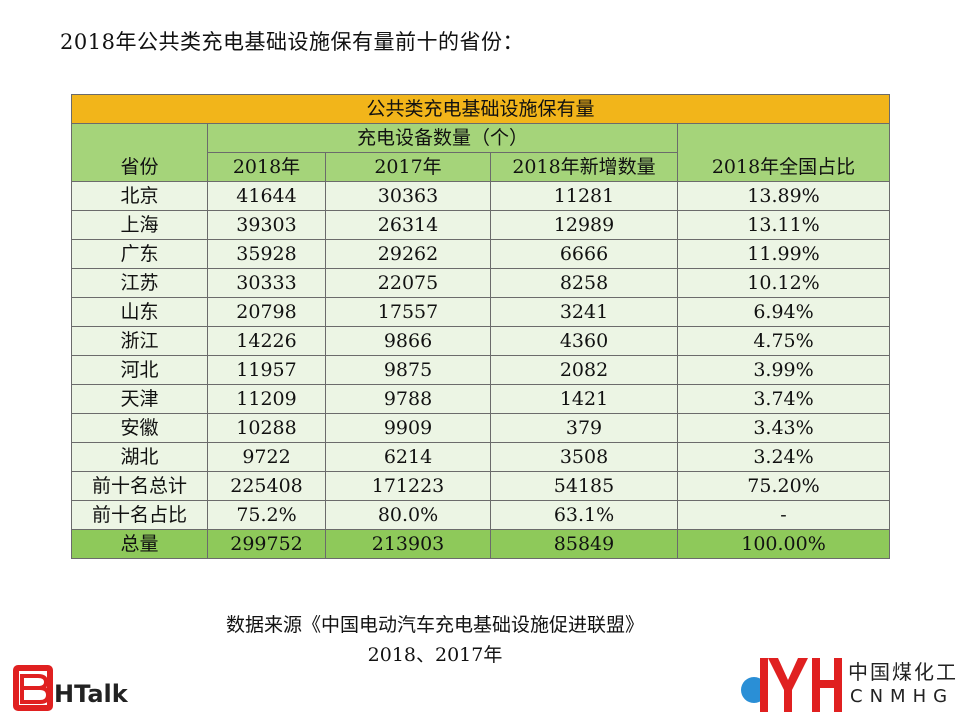 This screenshot has height=720, width=960. I want to click on cnmhg-logo-chinese: 中国煤化工, so click(903, 672).